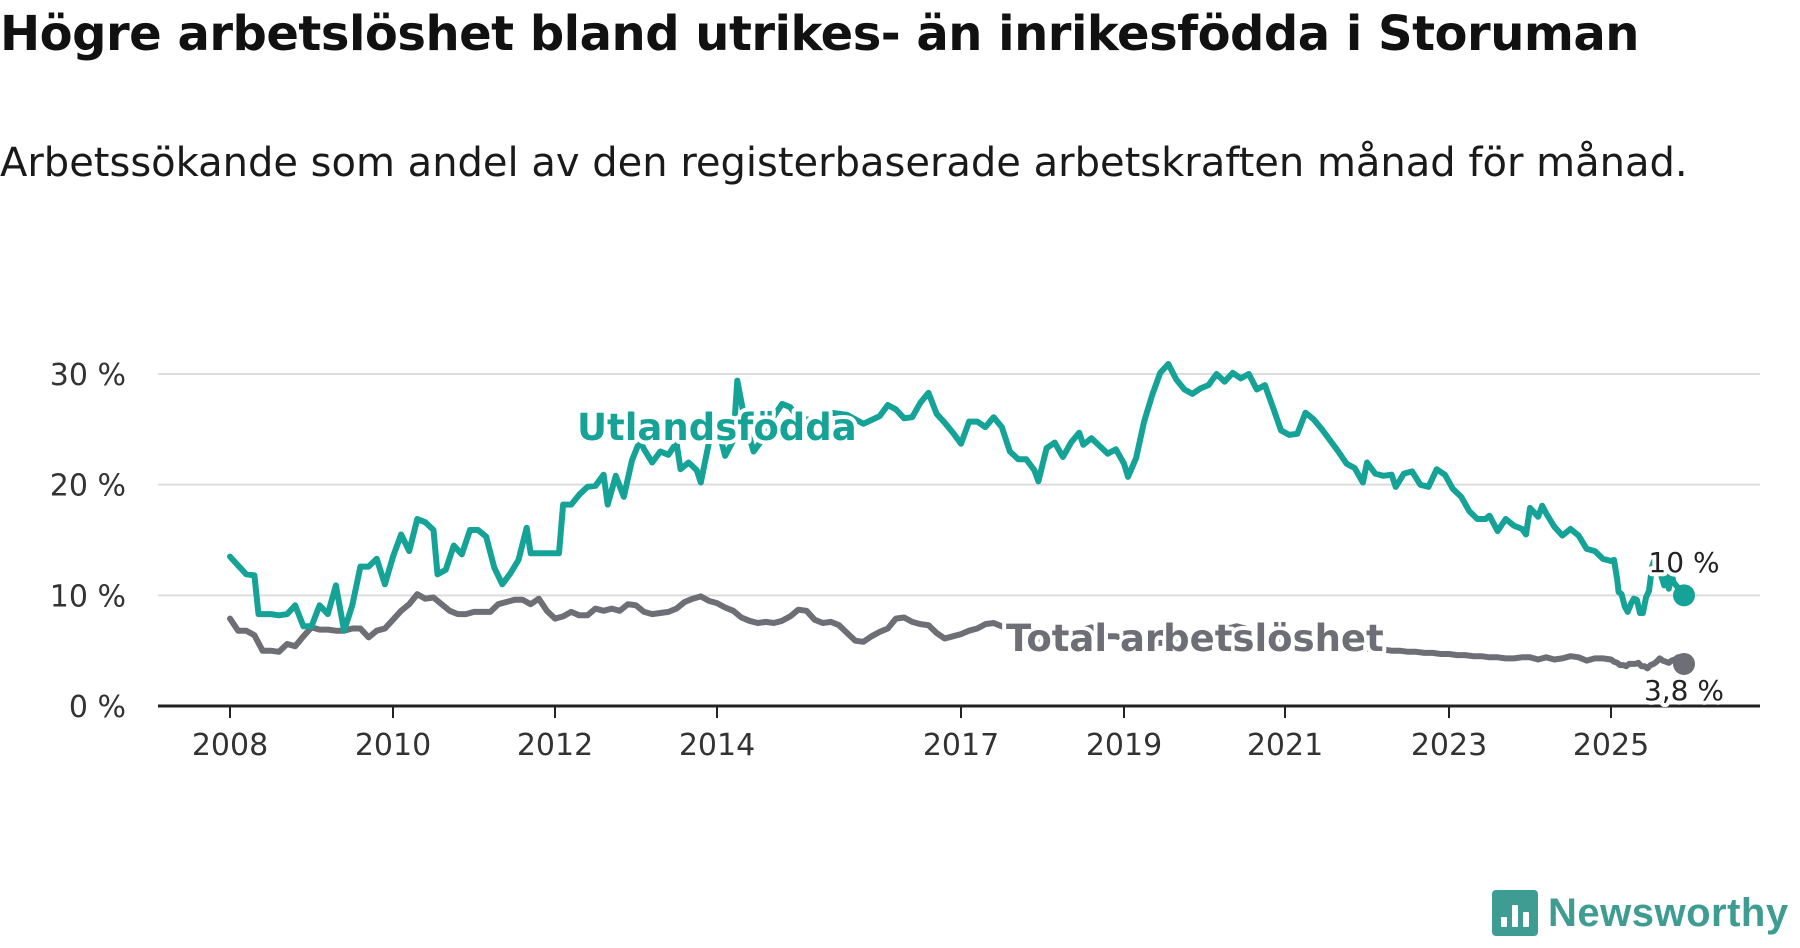  I want to click on x-tick-label: 2008, so click(230, 745).